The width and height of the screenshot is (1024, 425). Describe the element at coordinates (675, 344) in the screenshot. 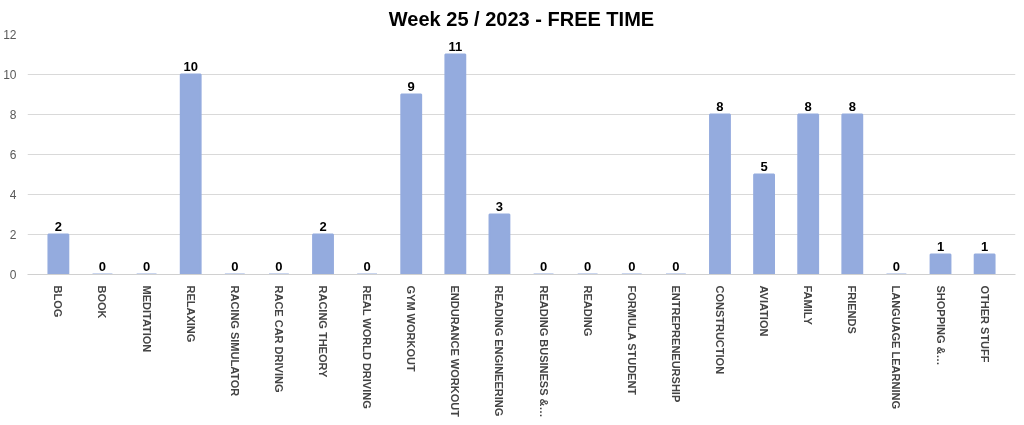

I see `x-tick-label: ENTREPRENEURSHIP` at that location.